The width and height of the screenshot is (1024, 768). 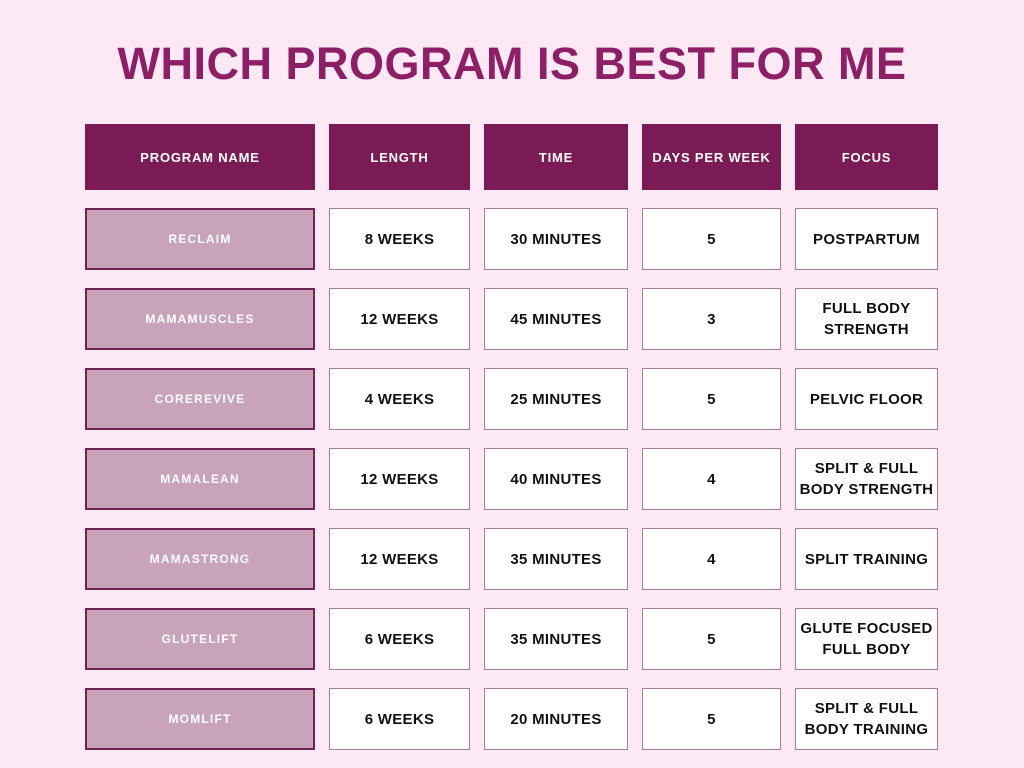 I want to click on program-name-cell: RECLAIM, so click(x=200, y=239).